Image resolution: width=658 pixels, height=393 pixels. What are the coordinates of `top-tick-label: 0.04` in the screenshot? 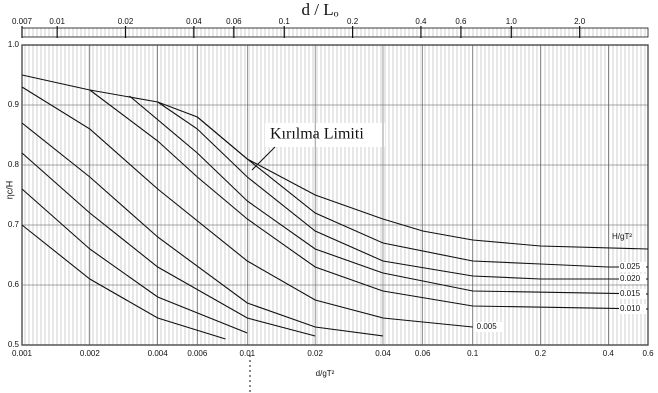 It's located at (194, 21).